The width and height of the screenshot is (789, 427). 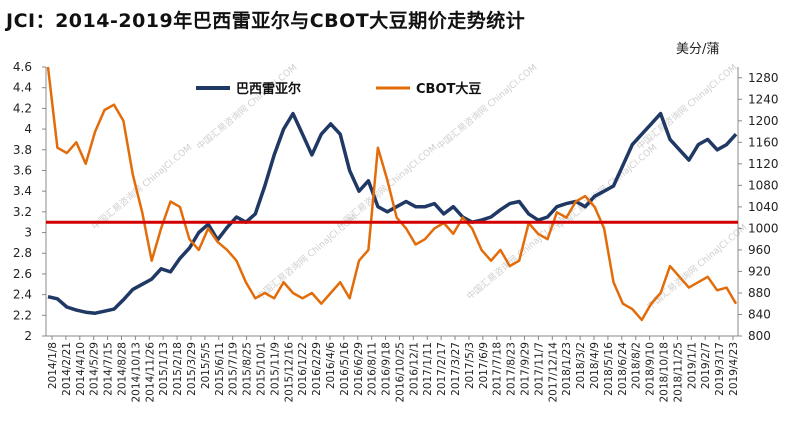 What do you see at coordinates (109, 369) in the screenshot?
I see `x-tick-label: 2014/7/15` at bounding box center [109, 369].